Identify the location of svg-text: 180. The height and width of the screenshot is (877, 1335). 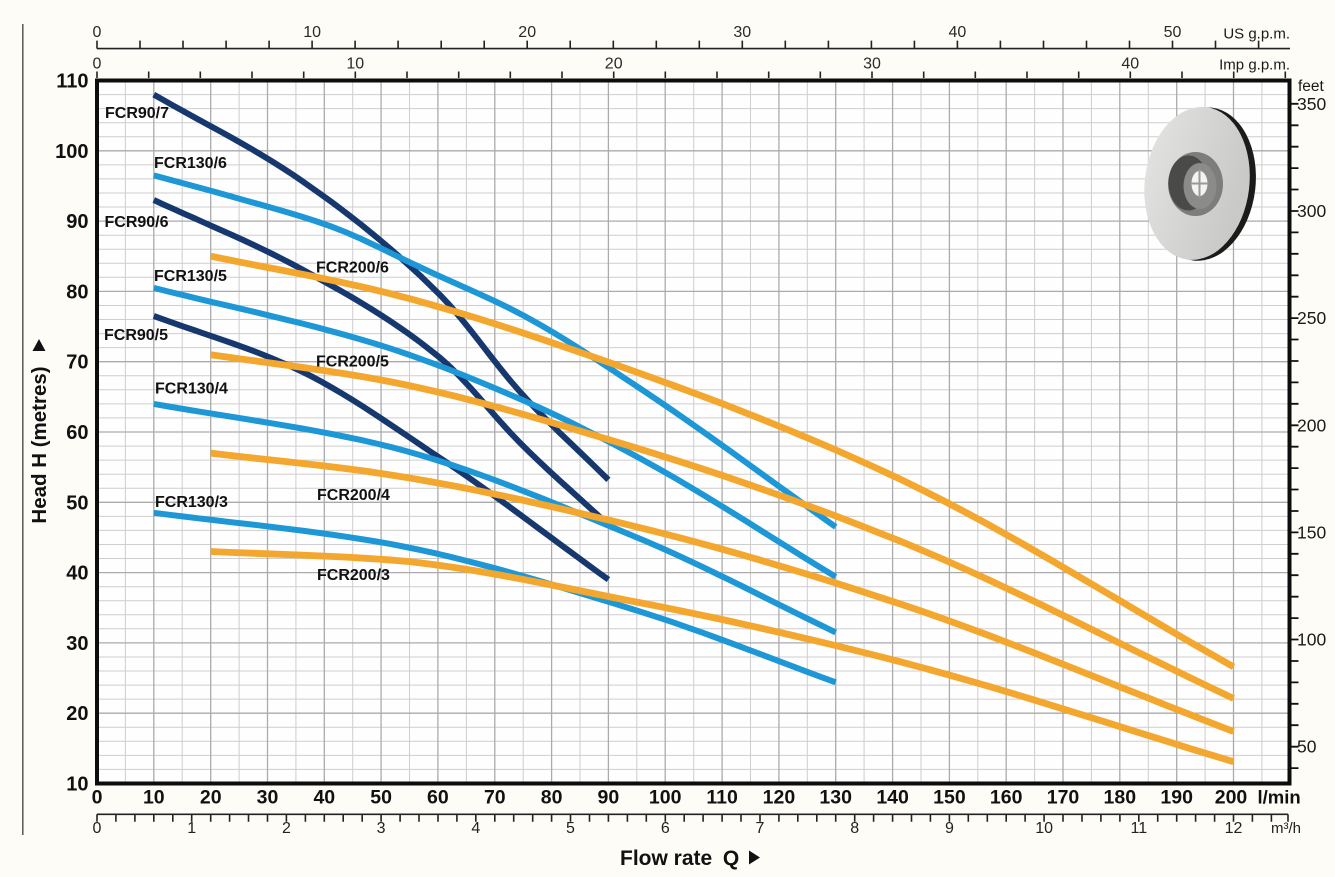
(1120, 798).